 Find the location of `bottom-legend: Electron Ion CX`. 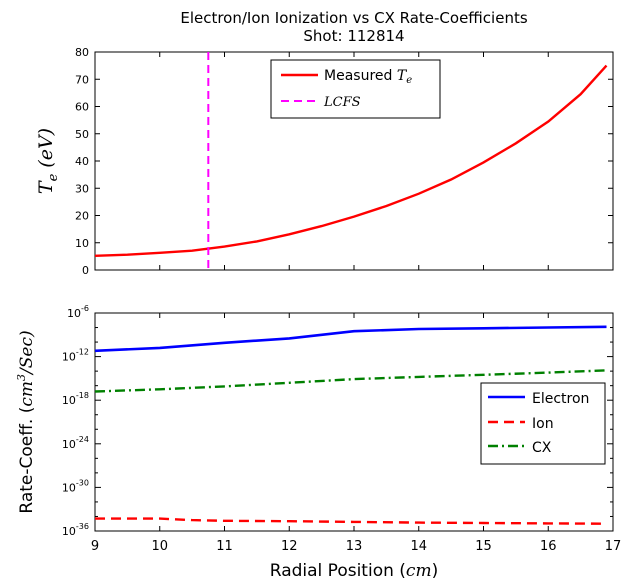

bottom-legend: Electron Ion CX is located at coordinates (543, 423).